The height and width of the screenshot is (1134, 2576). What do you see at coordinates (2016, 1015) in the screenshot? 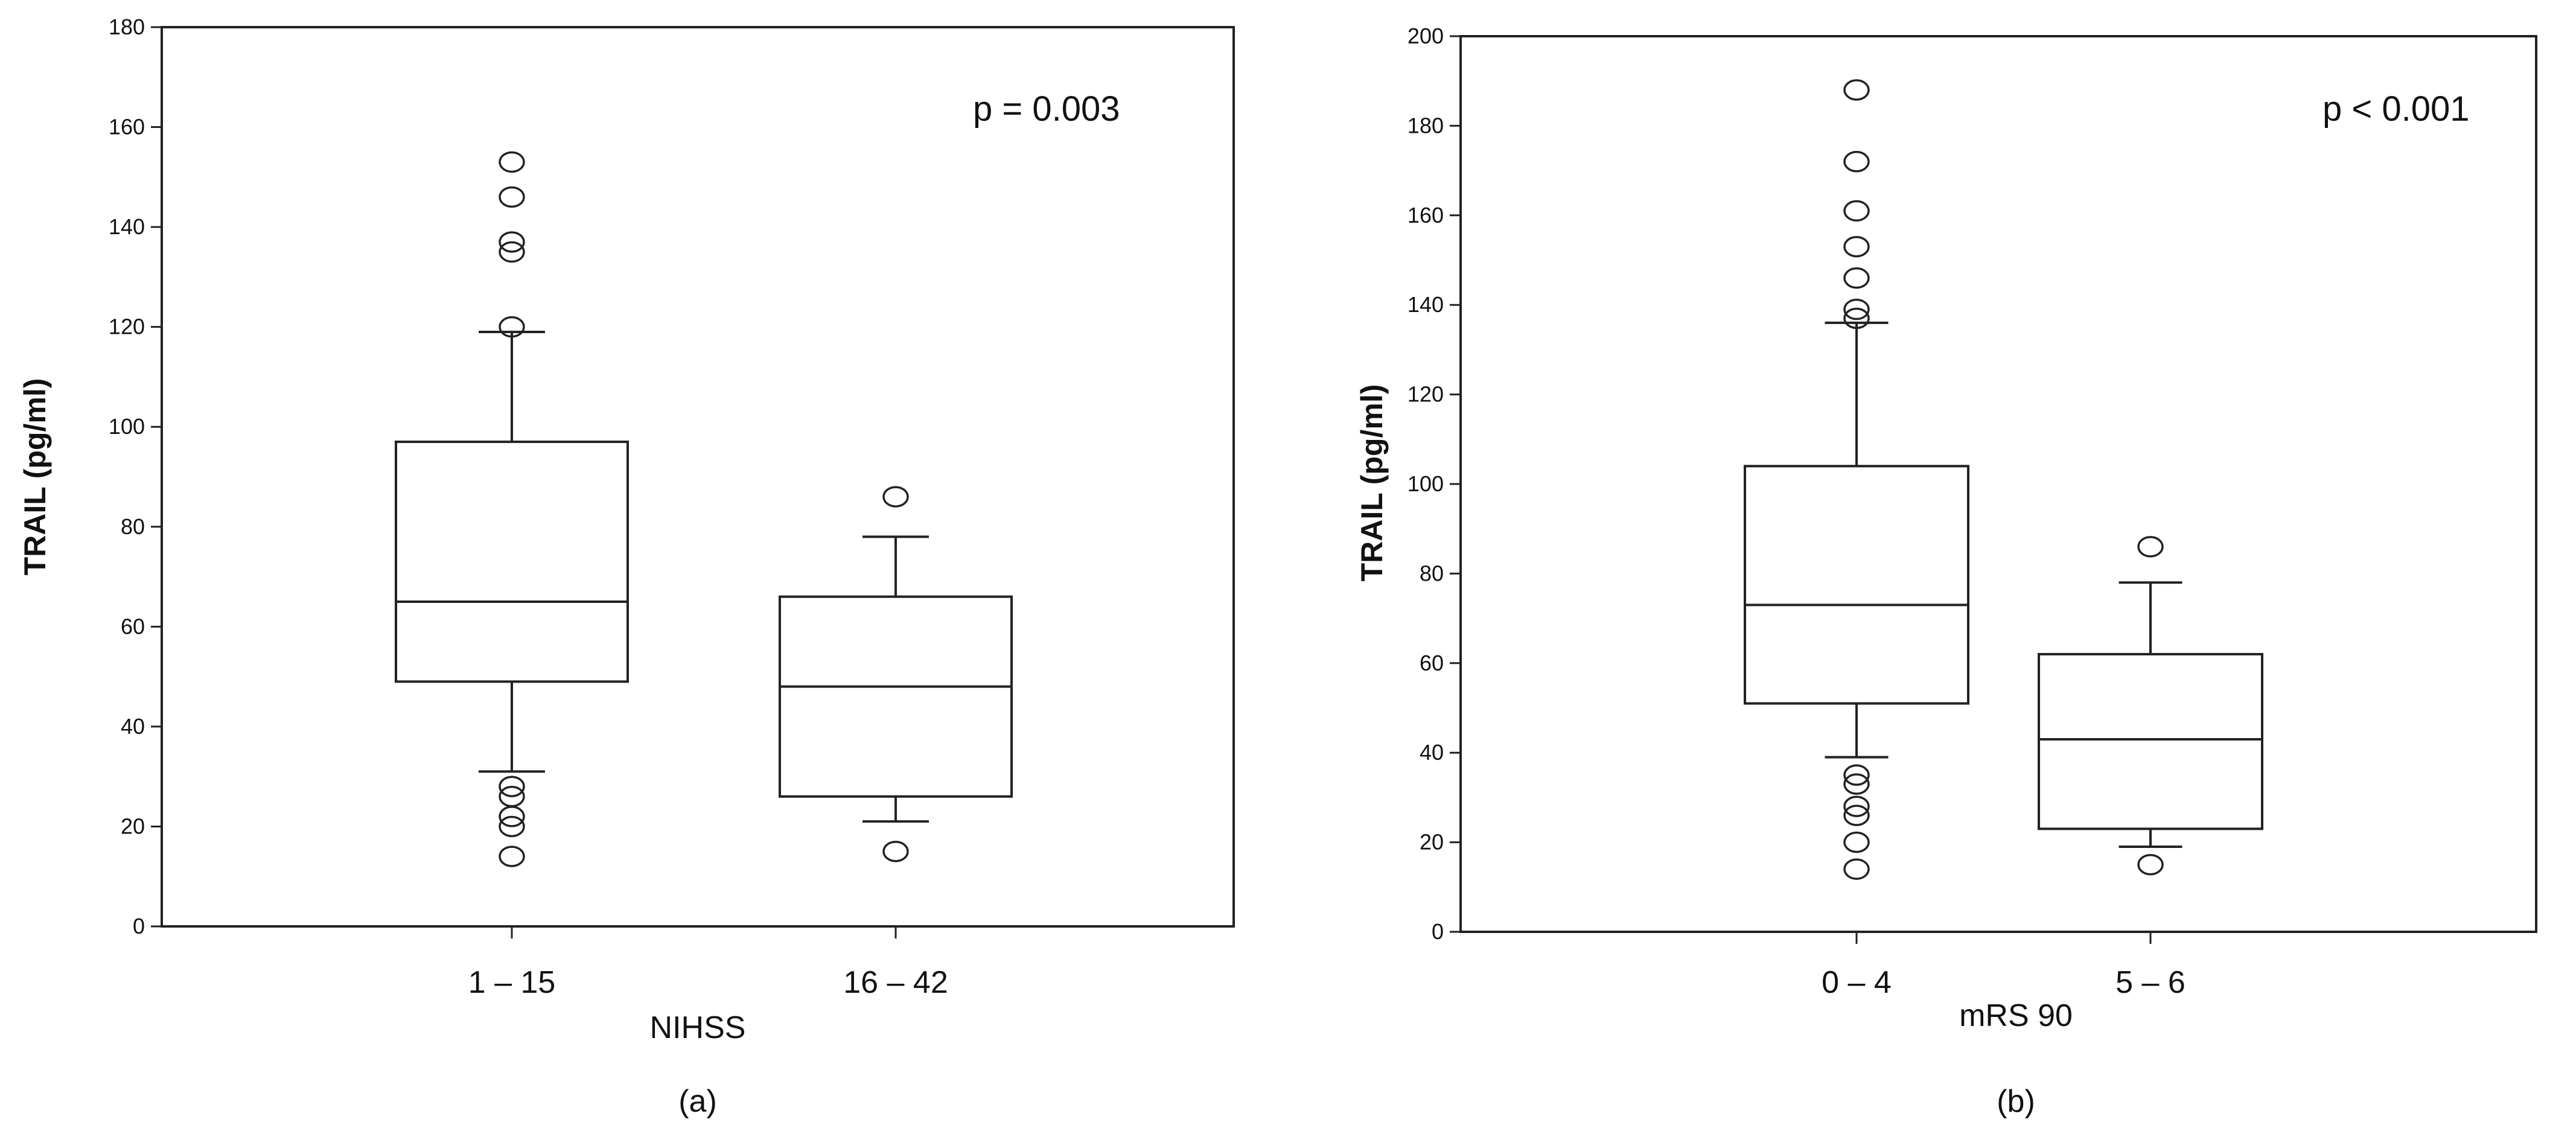
I see `x-axis-label: mRS 90` at bounding box center [2016, 1015].